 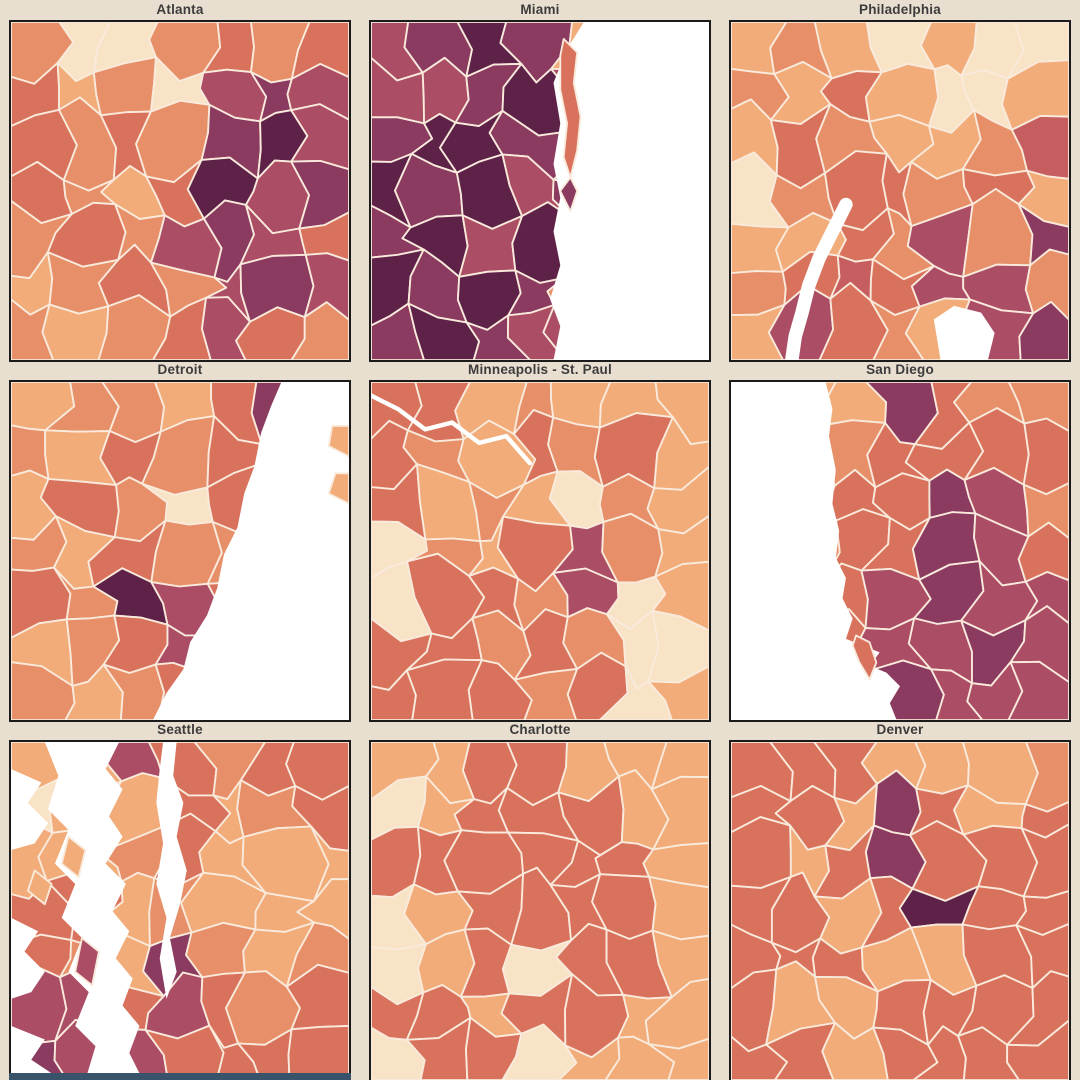 What do you see at coordinates (180, 729) in the screenshot?
I see `panel-title-seattle: Seattle` at bounding box center [180, 729].